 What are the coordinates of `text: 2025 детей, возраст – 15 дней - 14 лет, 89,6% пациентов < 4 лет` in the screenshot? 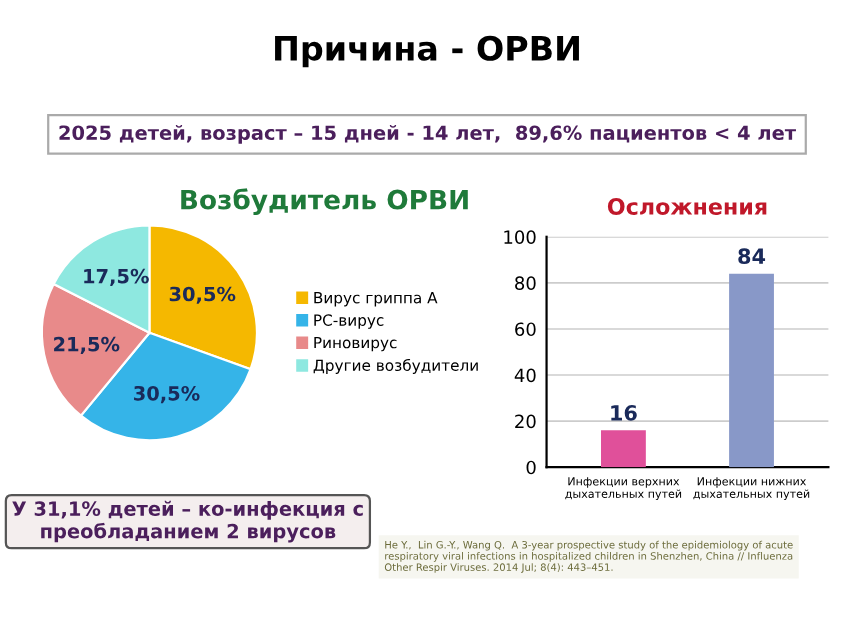 It's located at (427, 134).